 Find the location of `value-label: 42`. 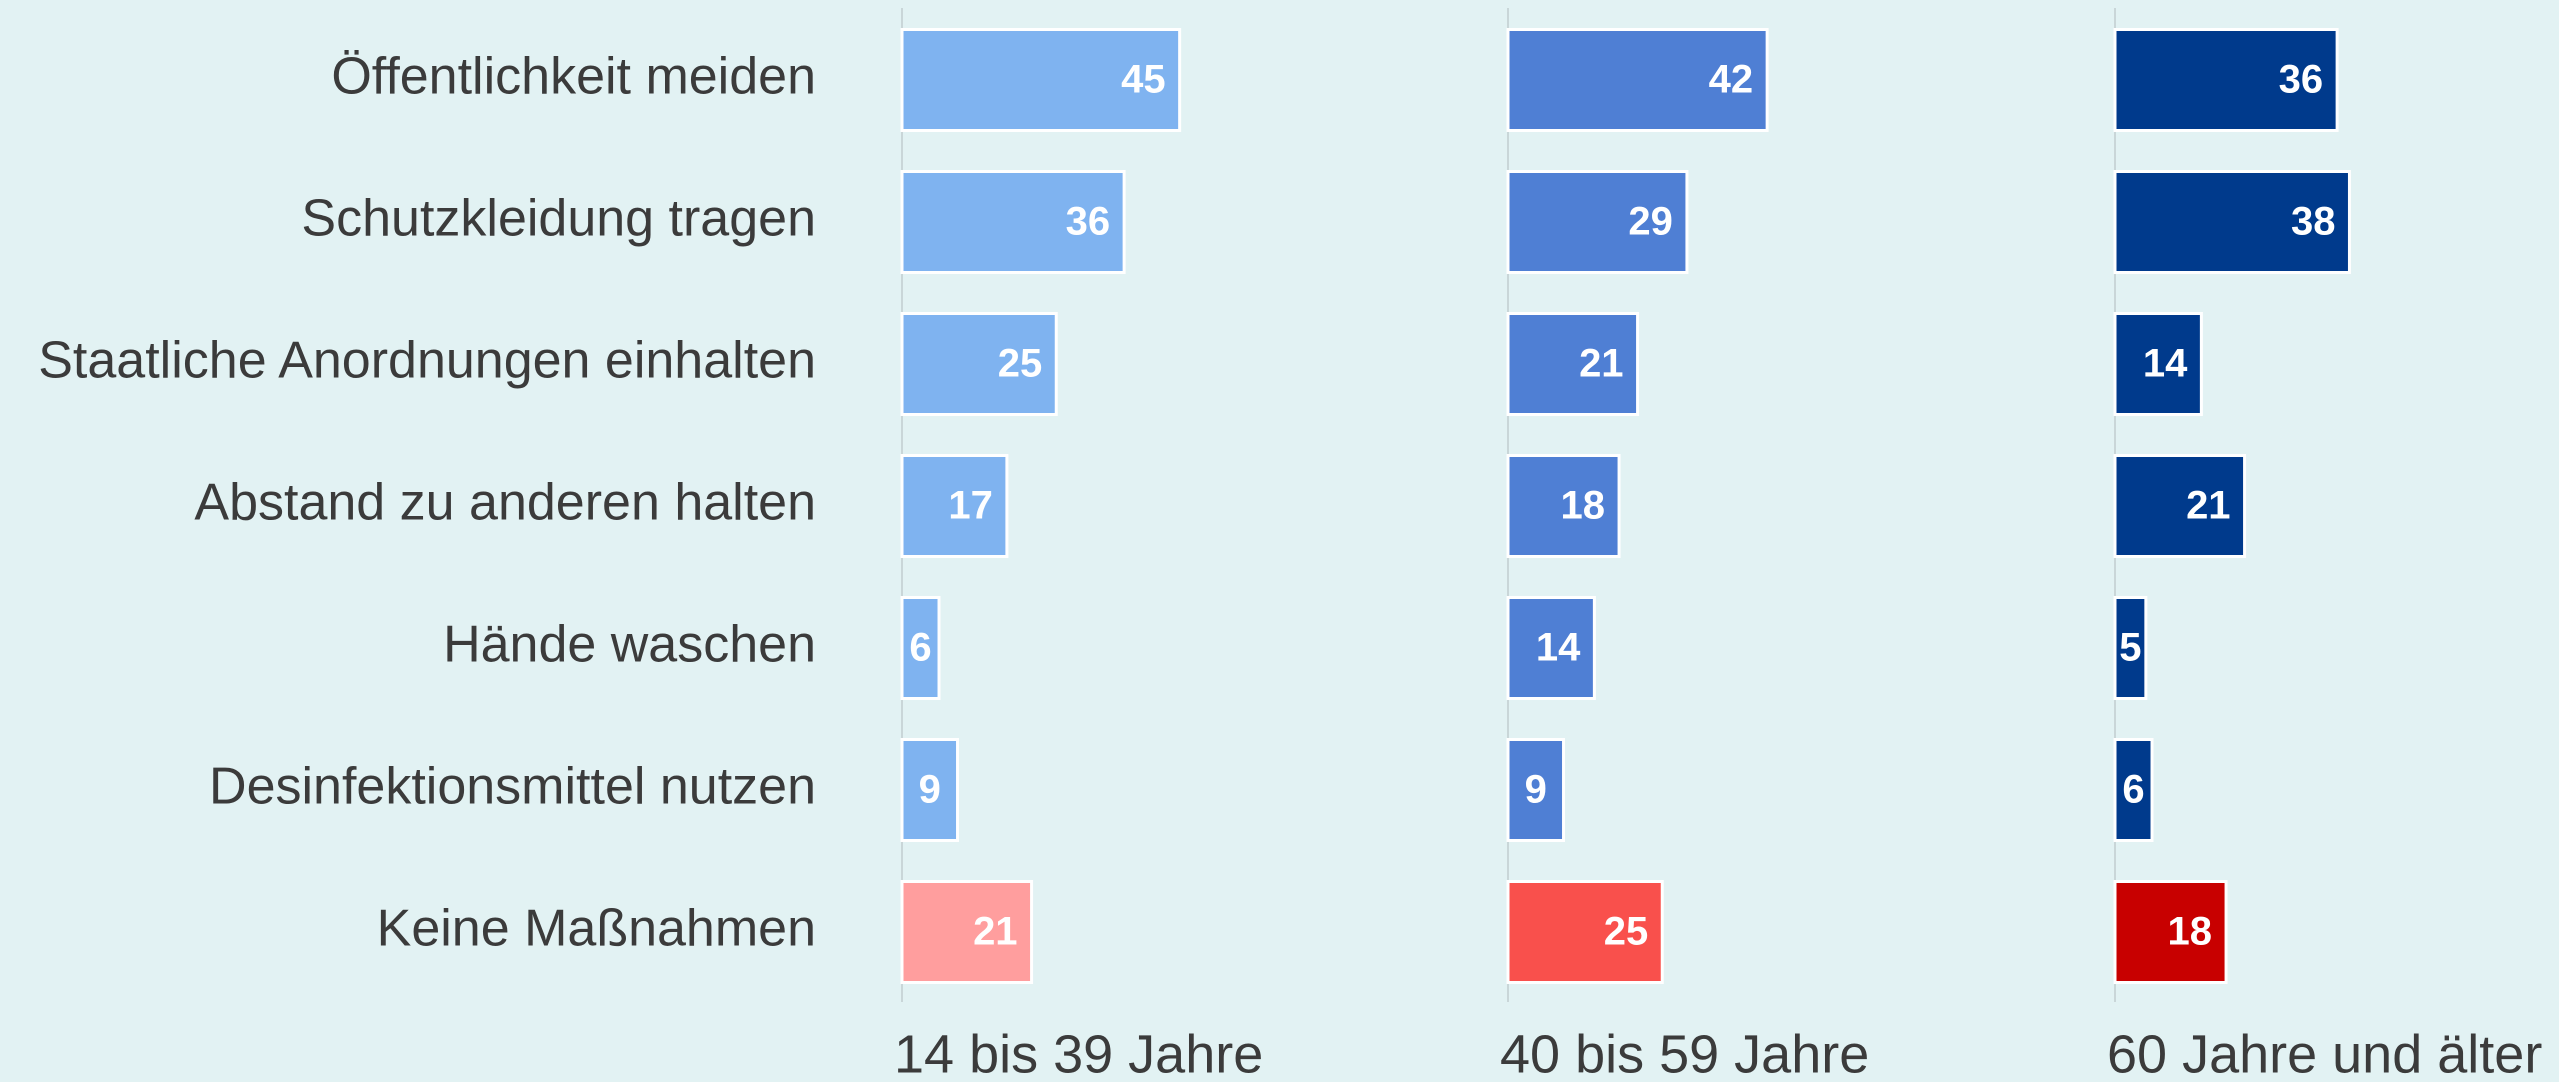

value-label: 42 is located at coordinates (1731, 80).